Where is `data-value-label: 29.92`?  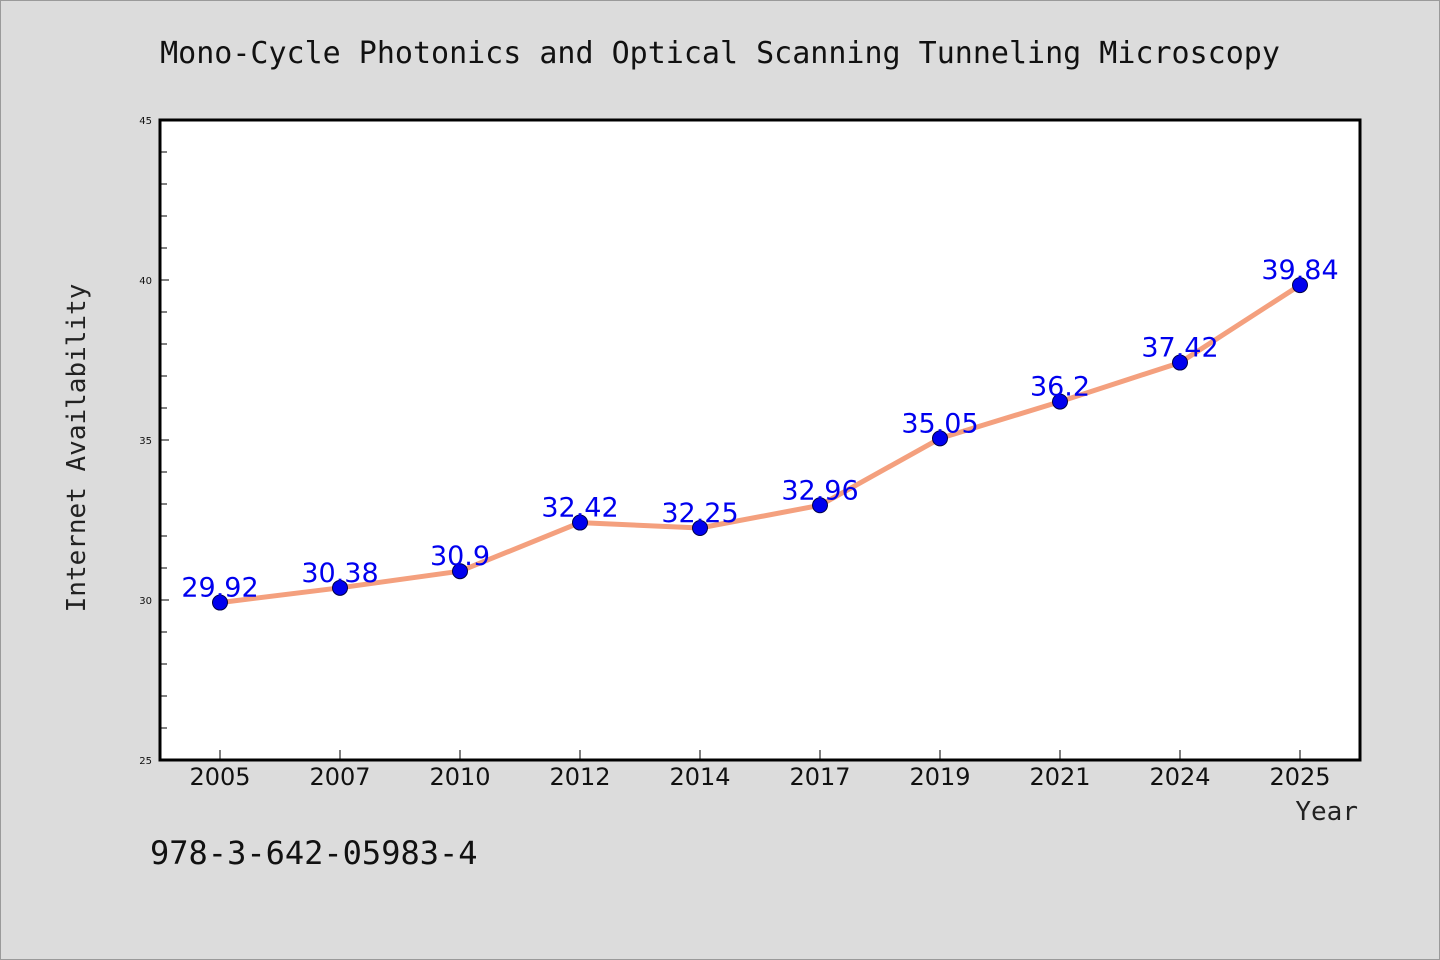
data-value-label: 29.92 is located at coordinates (219, 588).